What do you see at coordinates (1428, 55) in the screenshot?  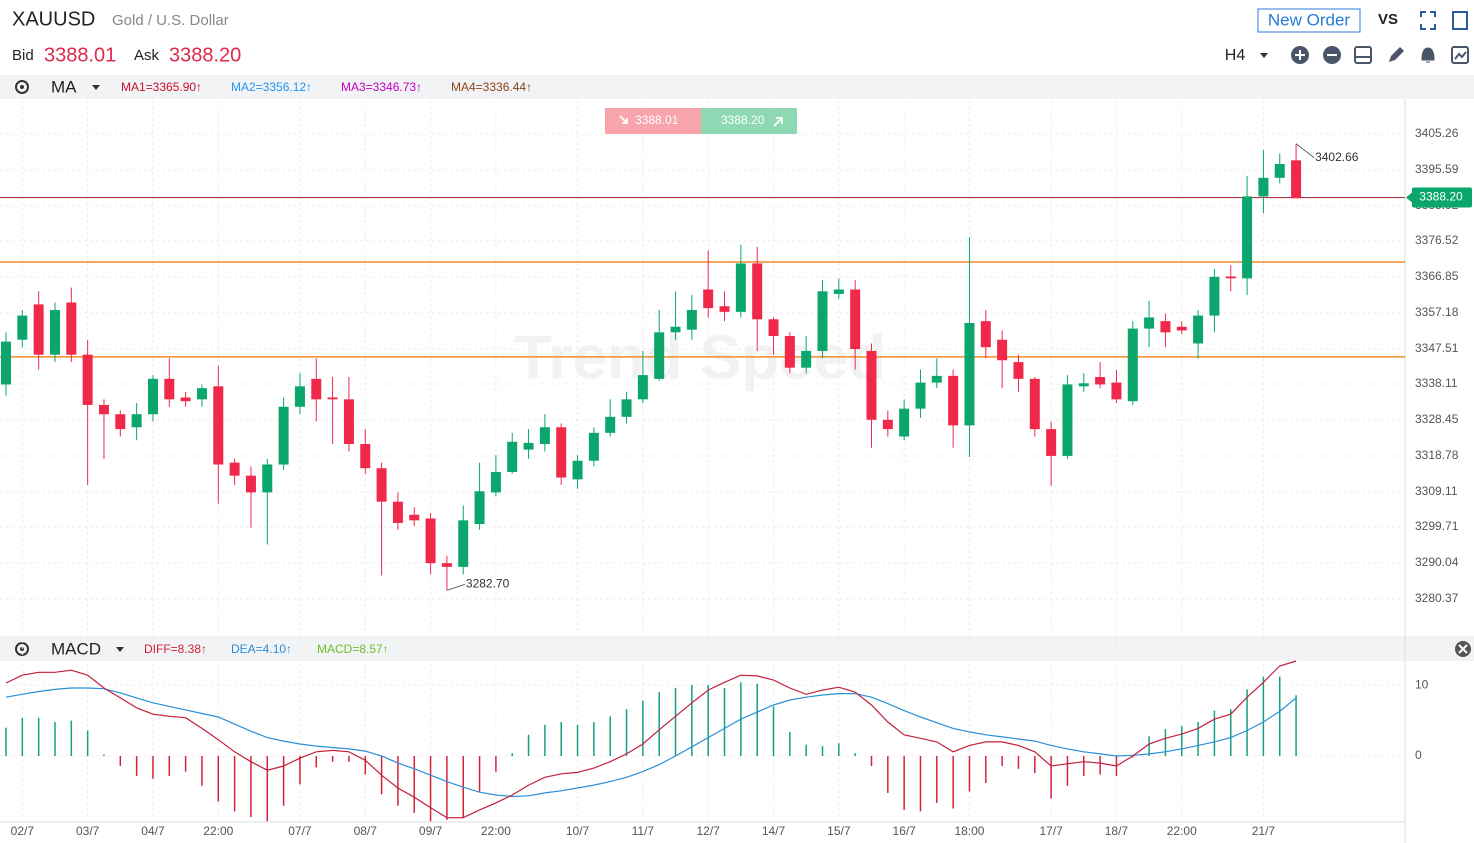 I see `alert-icon` at bounding box center [1428, 55].